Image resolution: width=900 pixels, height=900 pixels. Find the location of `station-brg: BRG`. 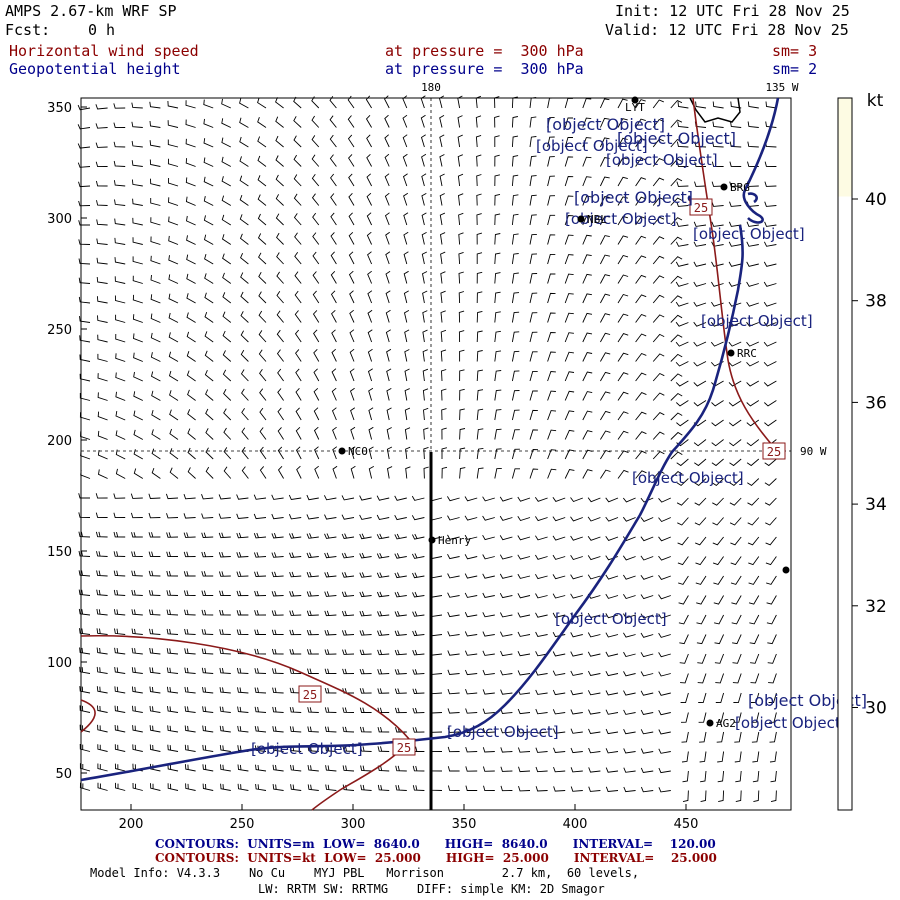

station-brg: BRG is located at coordinates (735, 187).